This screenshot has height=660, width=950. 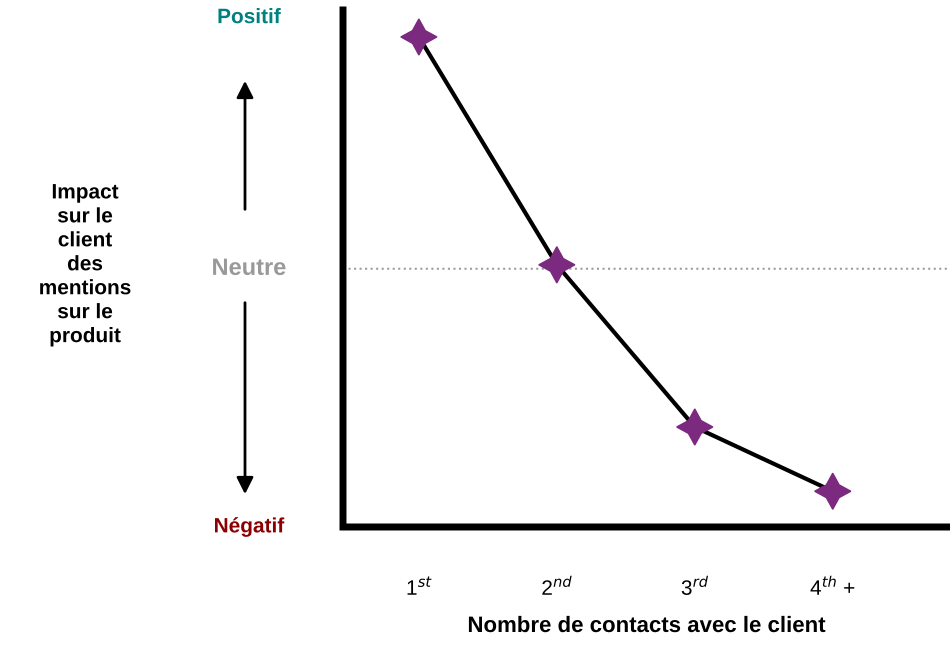 What do you see at coordinates (85, 265) in the screenshot?
I see `text: Impact sur le client des mentions sur le produit` at bounding box center [85, 265].